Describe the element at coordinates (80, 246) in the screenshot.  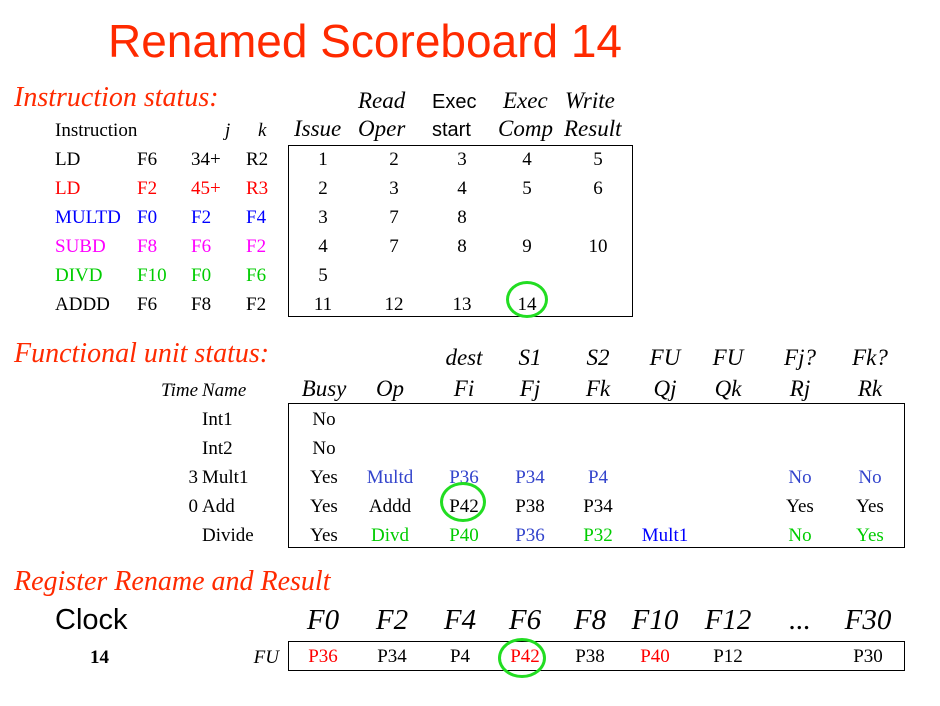
I see `instr-cell-op: SUBD` at that location.